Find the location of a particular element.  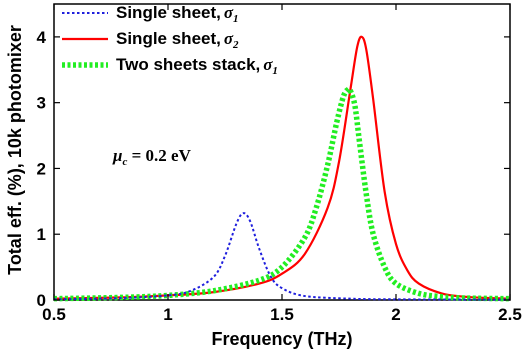

annotation-text: = 0.2 eV is located at coordinates (159, 155).